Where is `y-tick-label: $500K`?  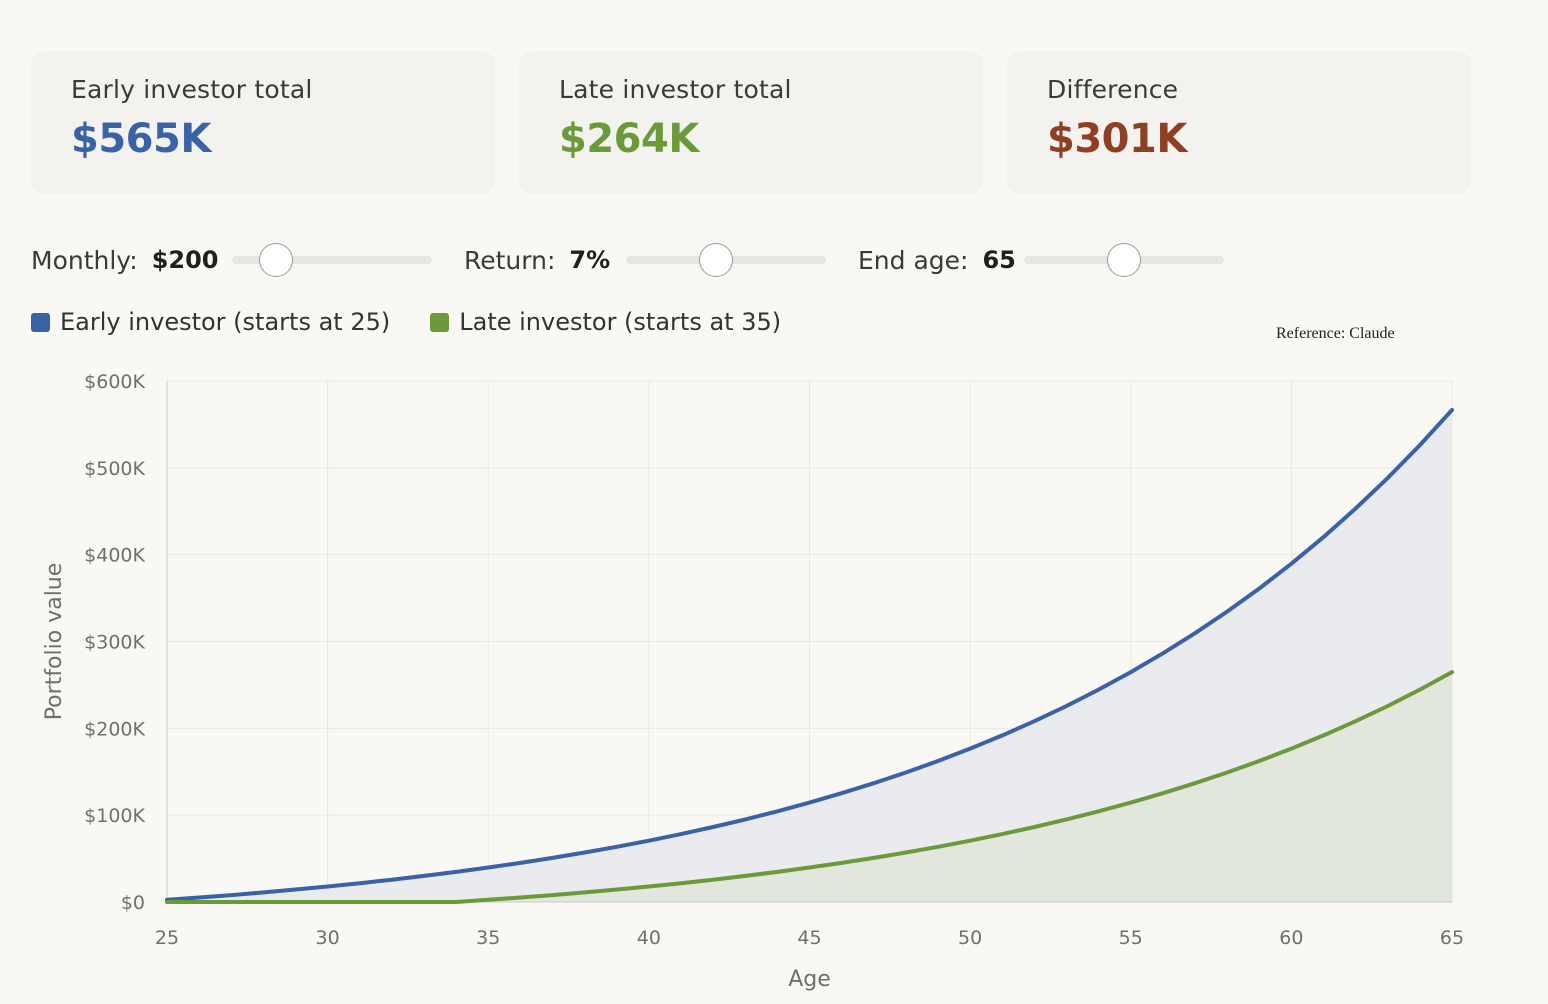
y-tick-label: $500K is located at coordinates (114, 469).